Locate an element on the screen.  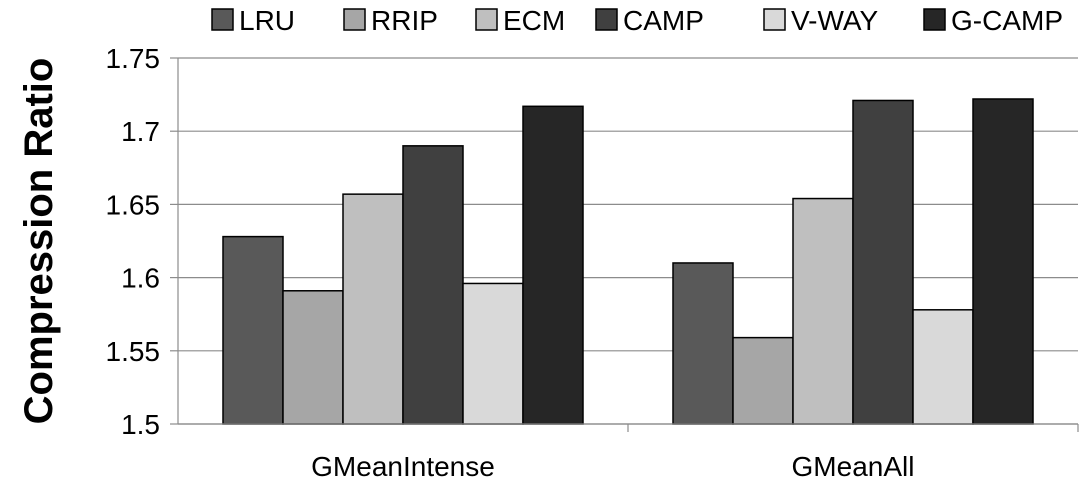
y-tick-label: 1.6 is located at coordinates (140, 278).